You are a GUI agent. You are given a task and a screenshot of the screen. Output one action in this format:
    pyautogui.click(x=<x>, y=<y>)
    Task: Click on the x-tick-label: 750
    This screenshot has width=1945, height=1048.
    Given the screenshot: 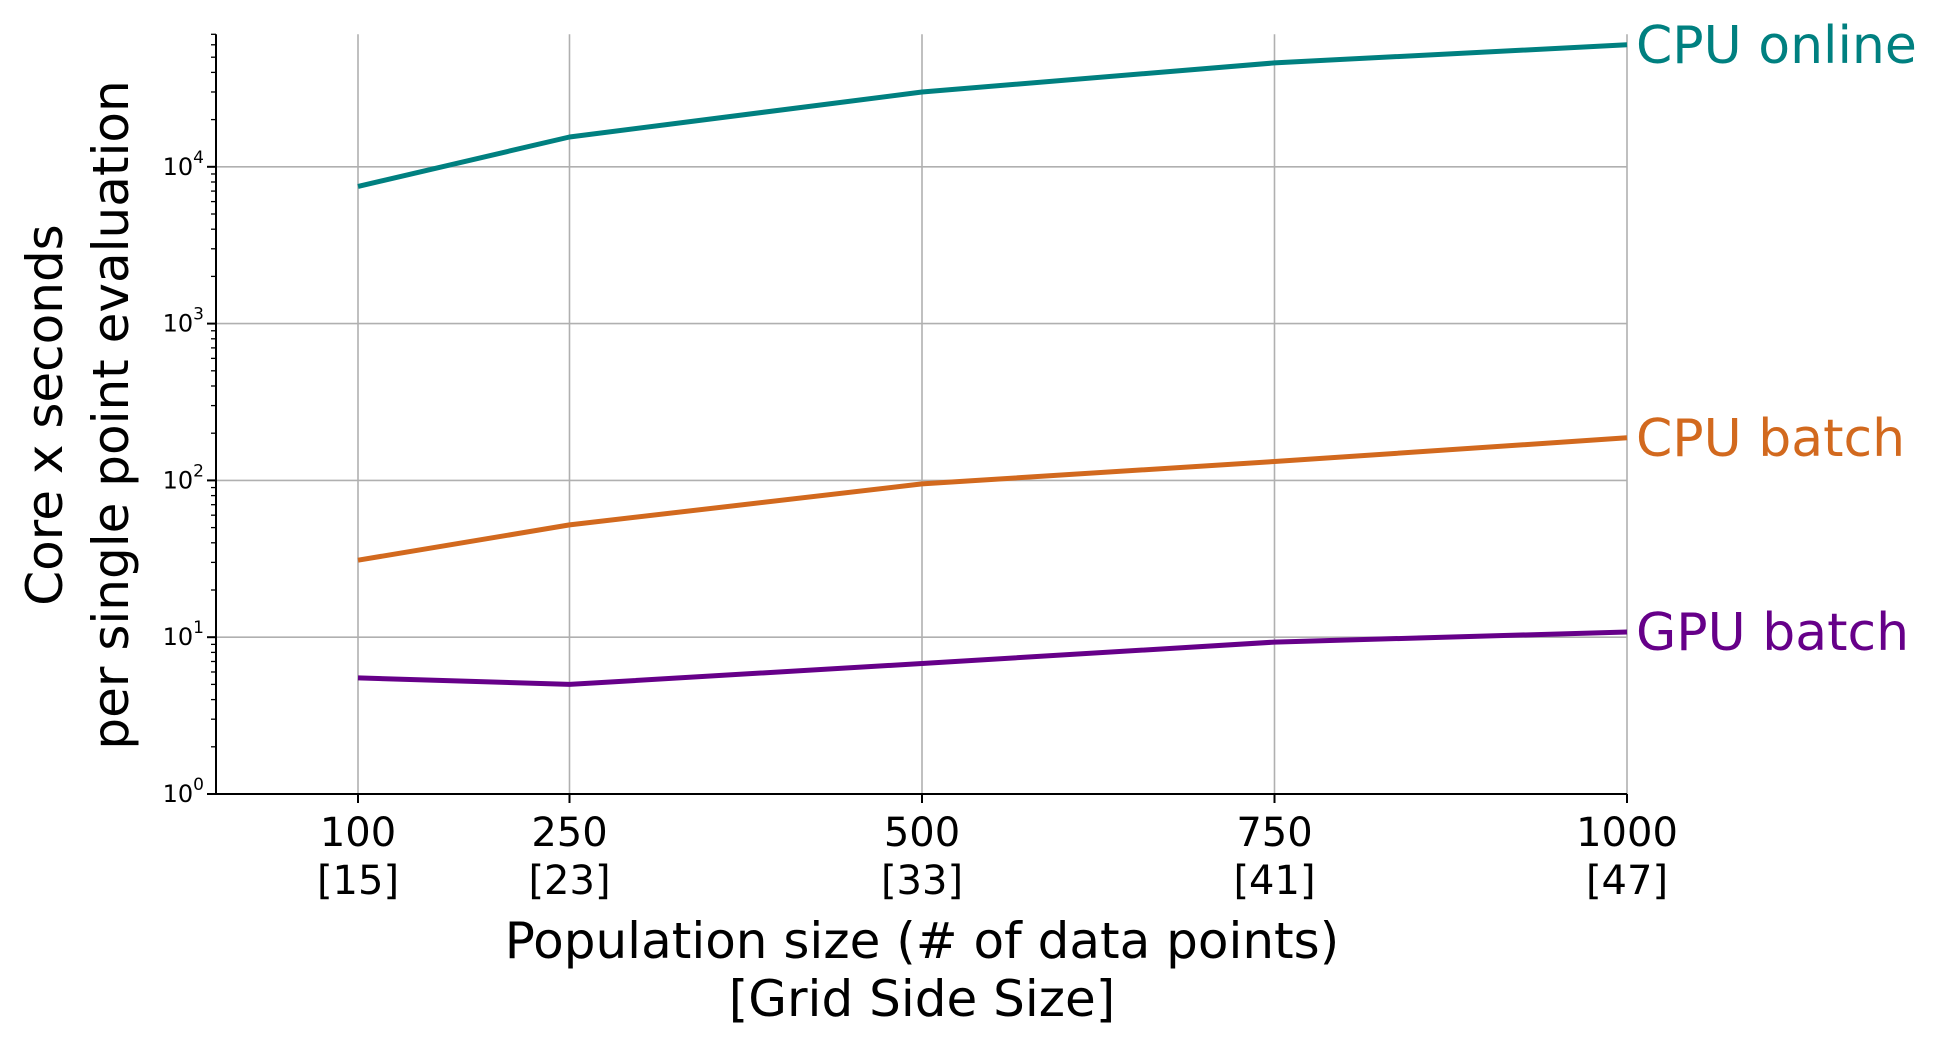 What is the action you would take?
    pyautogui.click(x=1274, y=833)
    